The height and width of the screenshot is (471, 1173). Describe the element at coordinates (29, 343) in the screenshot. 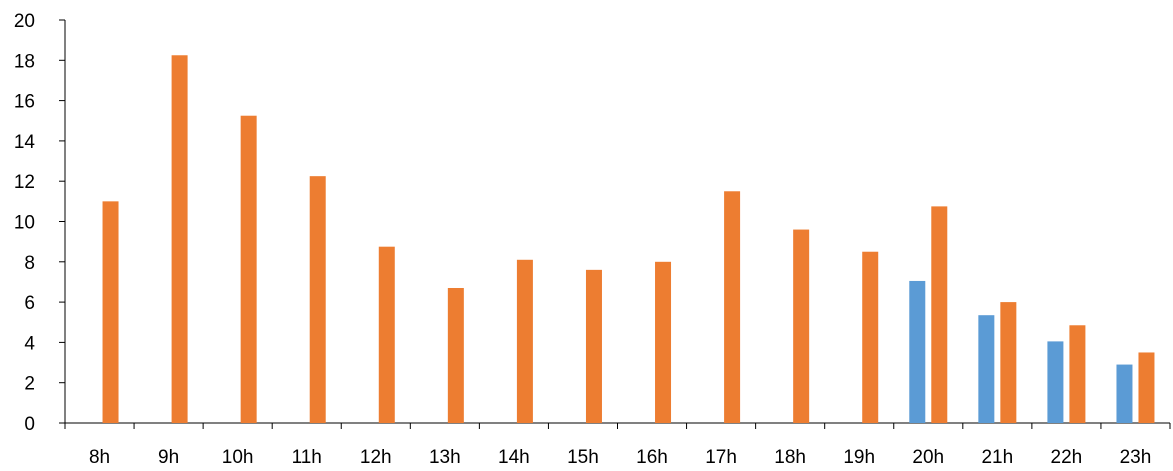

I see `y-tick-label: 4` at that location.